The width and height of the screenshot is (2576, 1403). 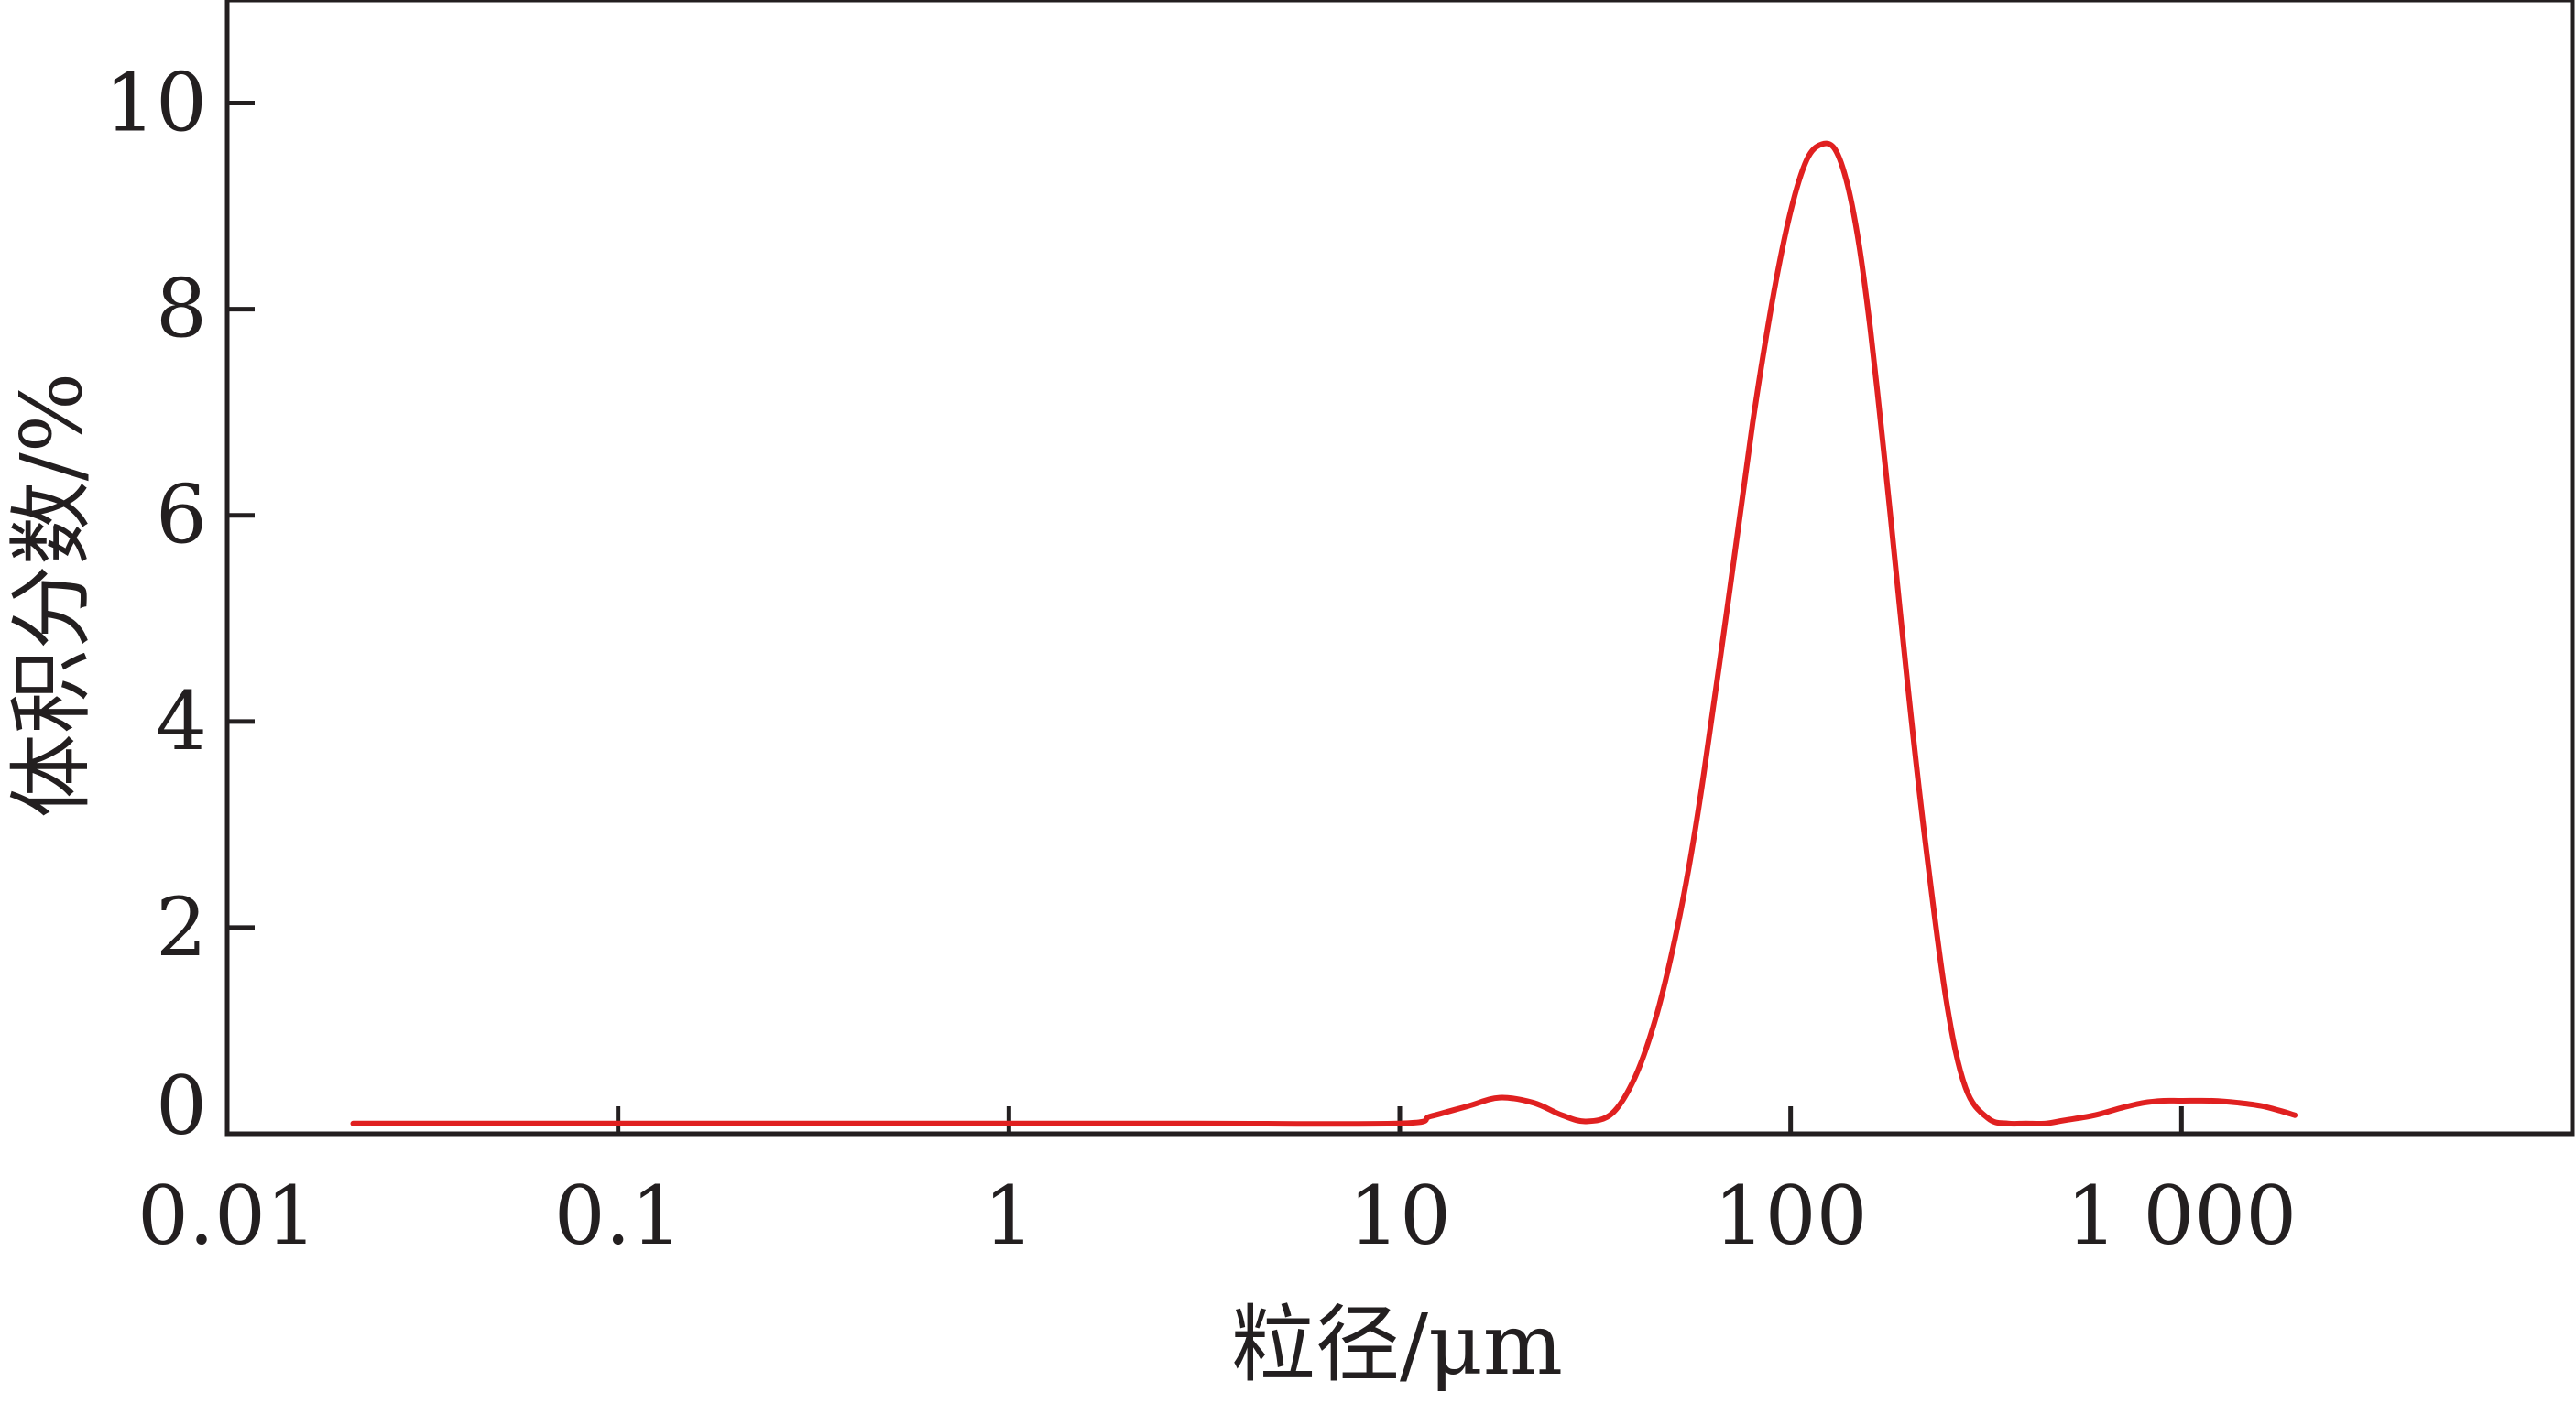 What do you see at coordinates (1397, 1345) in the screenshot?
I see `x-axis-title: 粒径/μm` at bounding box center [1397, 1345].